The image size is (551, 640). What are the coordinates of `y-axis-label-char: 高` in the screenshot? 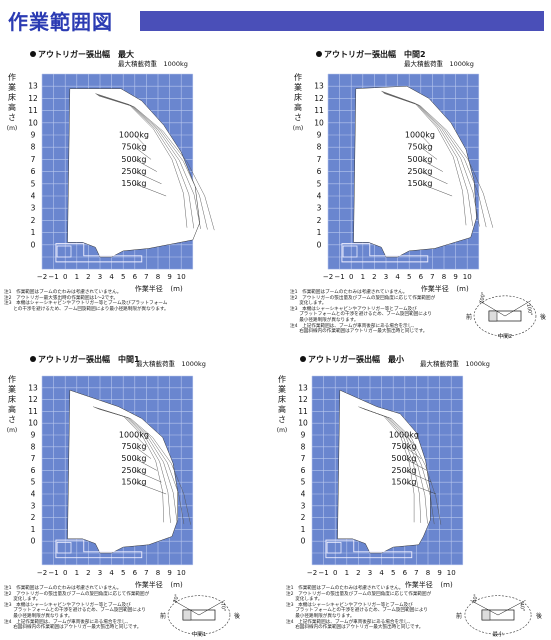 It's located at (12, 409).